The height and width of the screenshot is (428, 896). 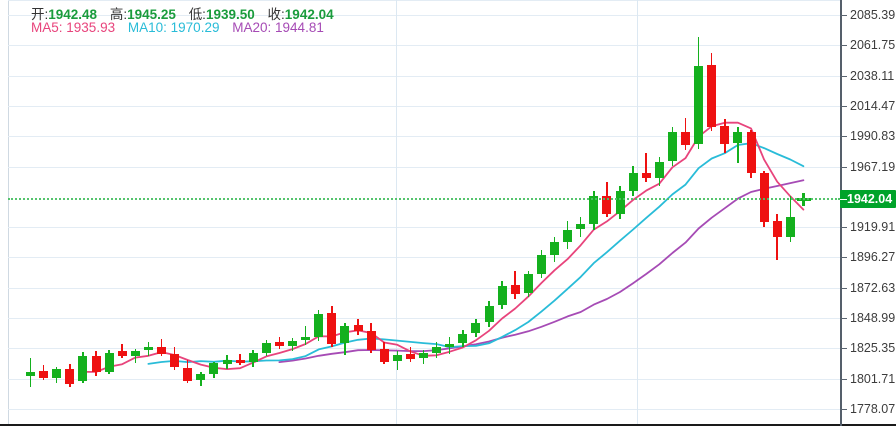 I want to click on price-axis-label: 1801.71, so click(x=873, y=378).